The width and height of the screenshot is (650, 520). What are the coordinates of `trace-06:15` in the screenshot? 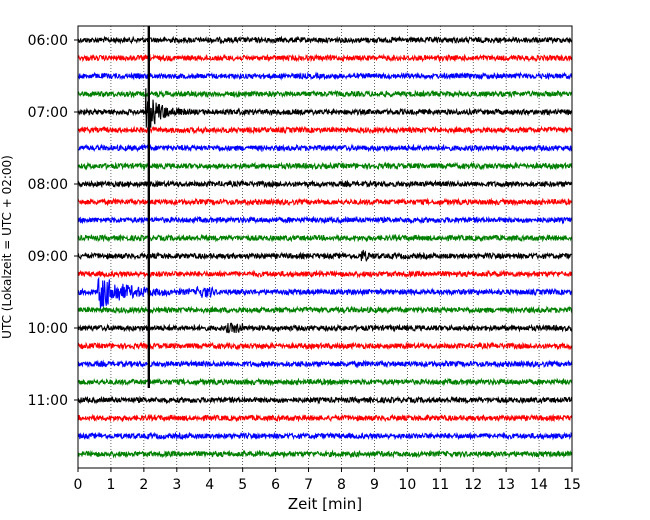 It's located at (325, 58).